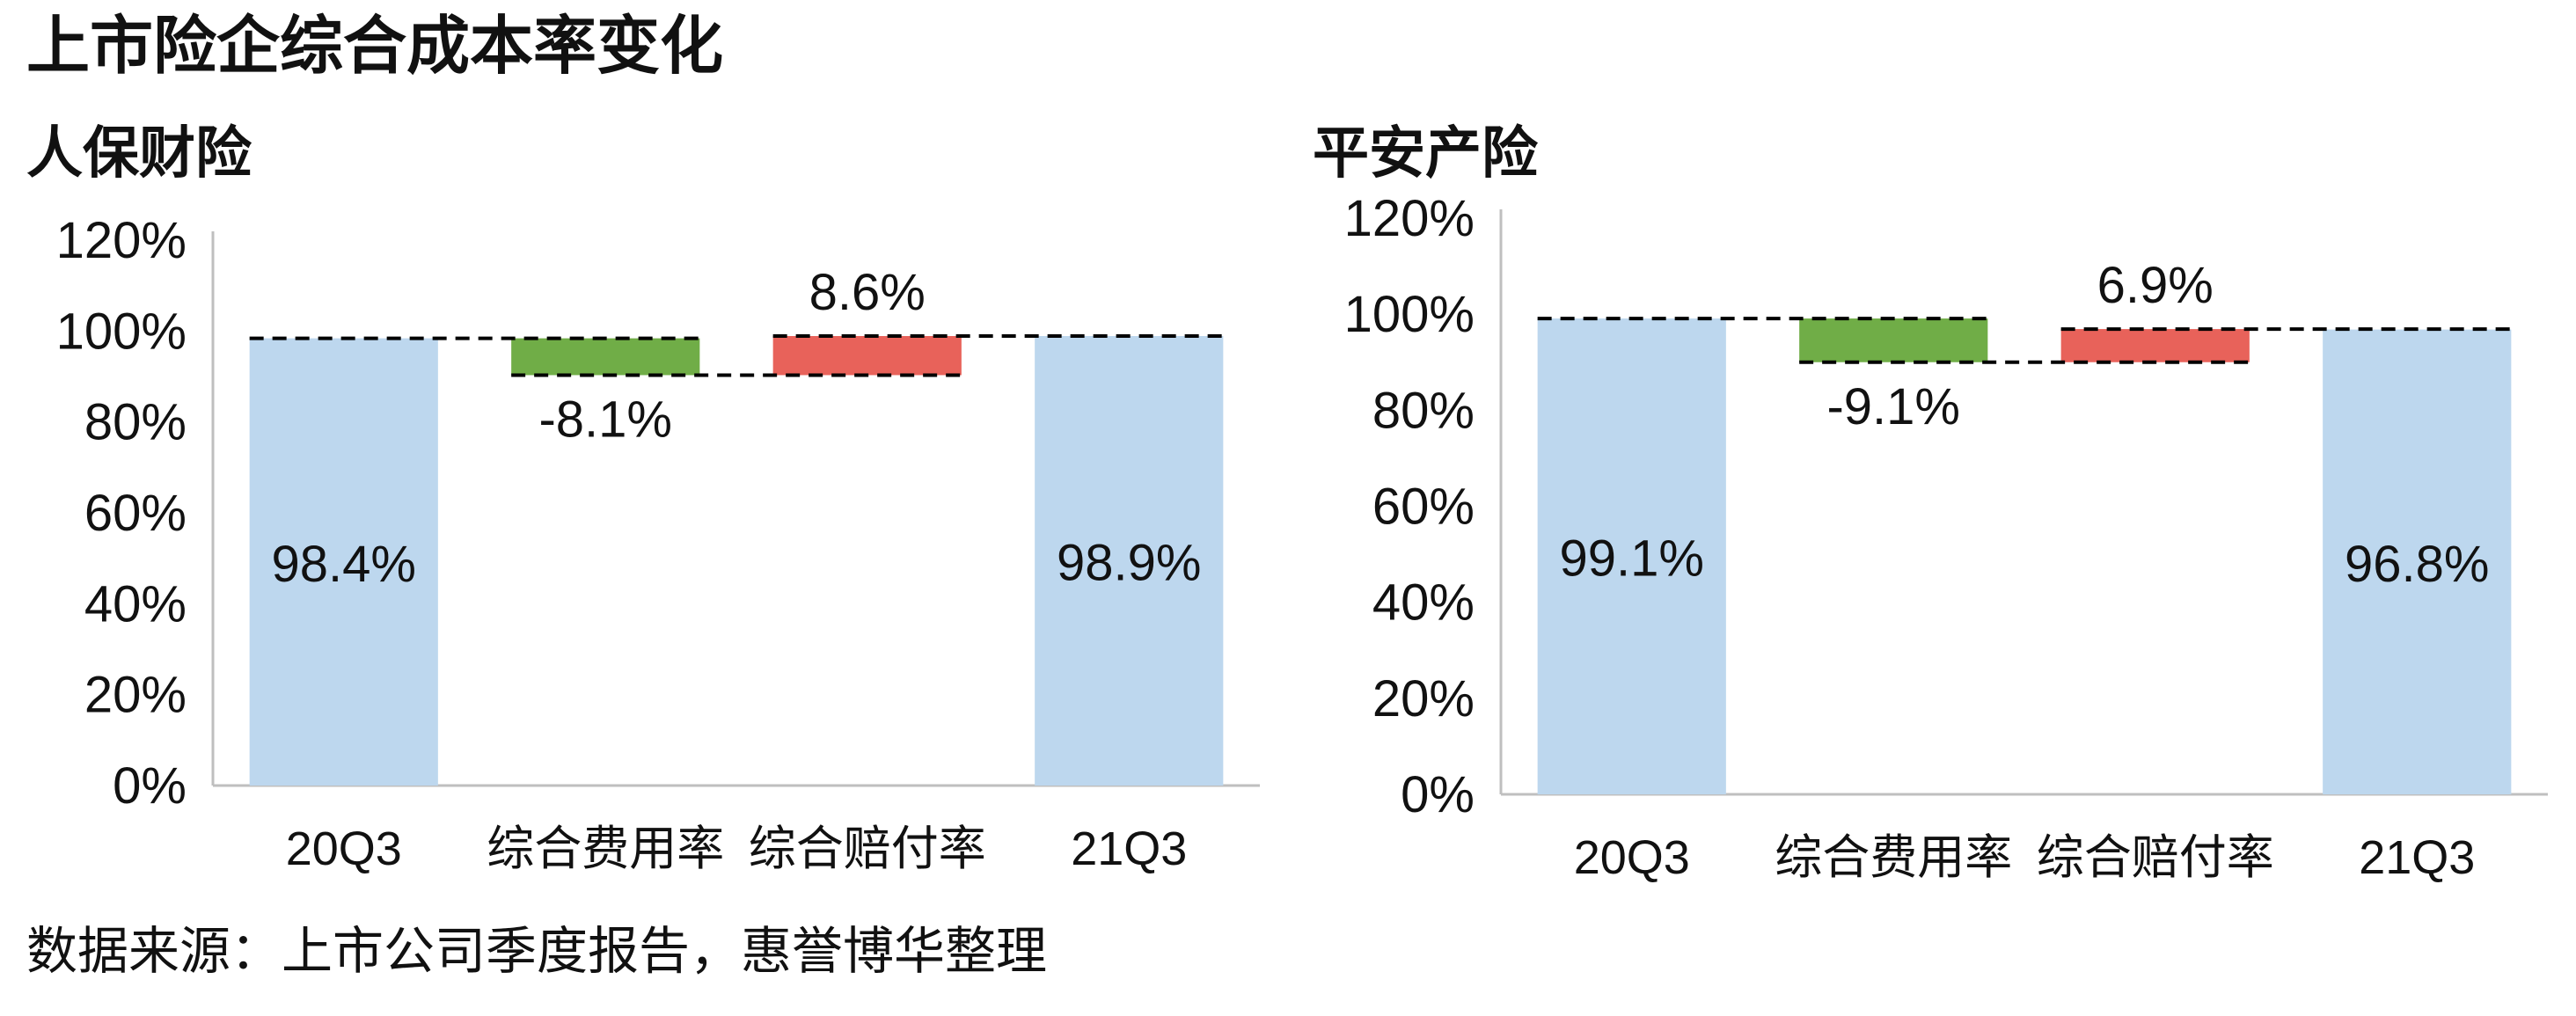 The height and width of the screenshot is (1016, 2576). Describe the element at coordinates (2155, 858) in the screenshot. I see `right-category-label: 综合赔付率` at that location.